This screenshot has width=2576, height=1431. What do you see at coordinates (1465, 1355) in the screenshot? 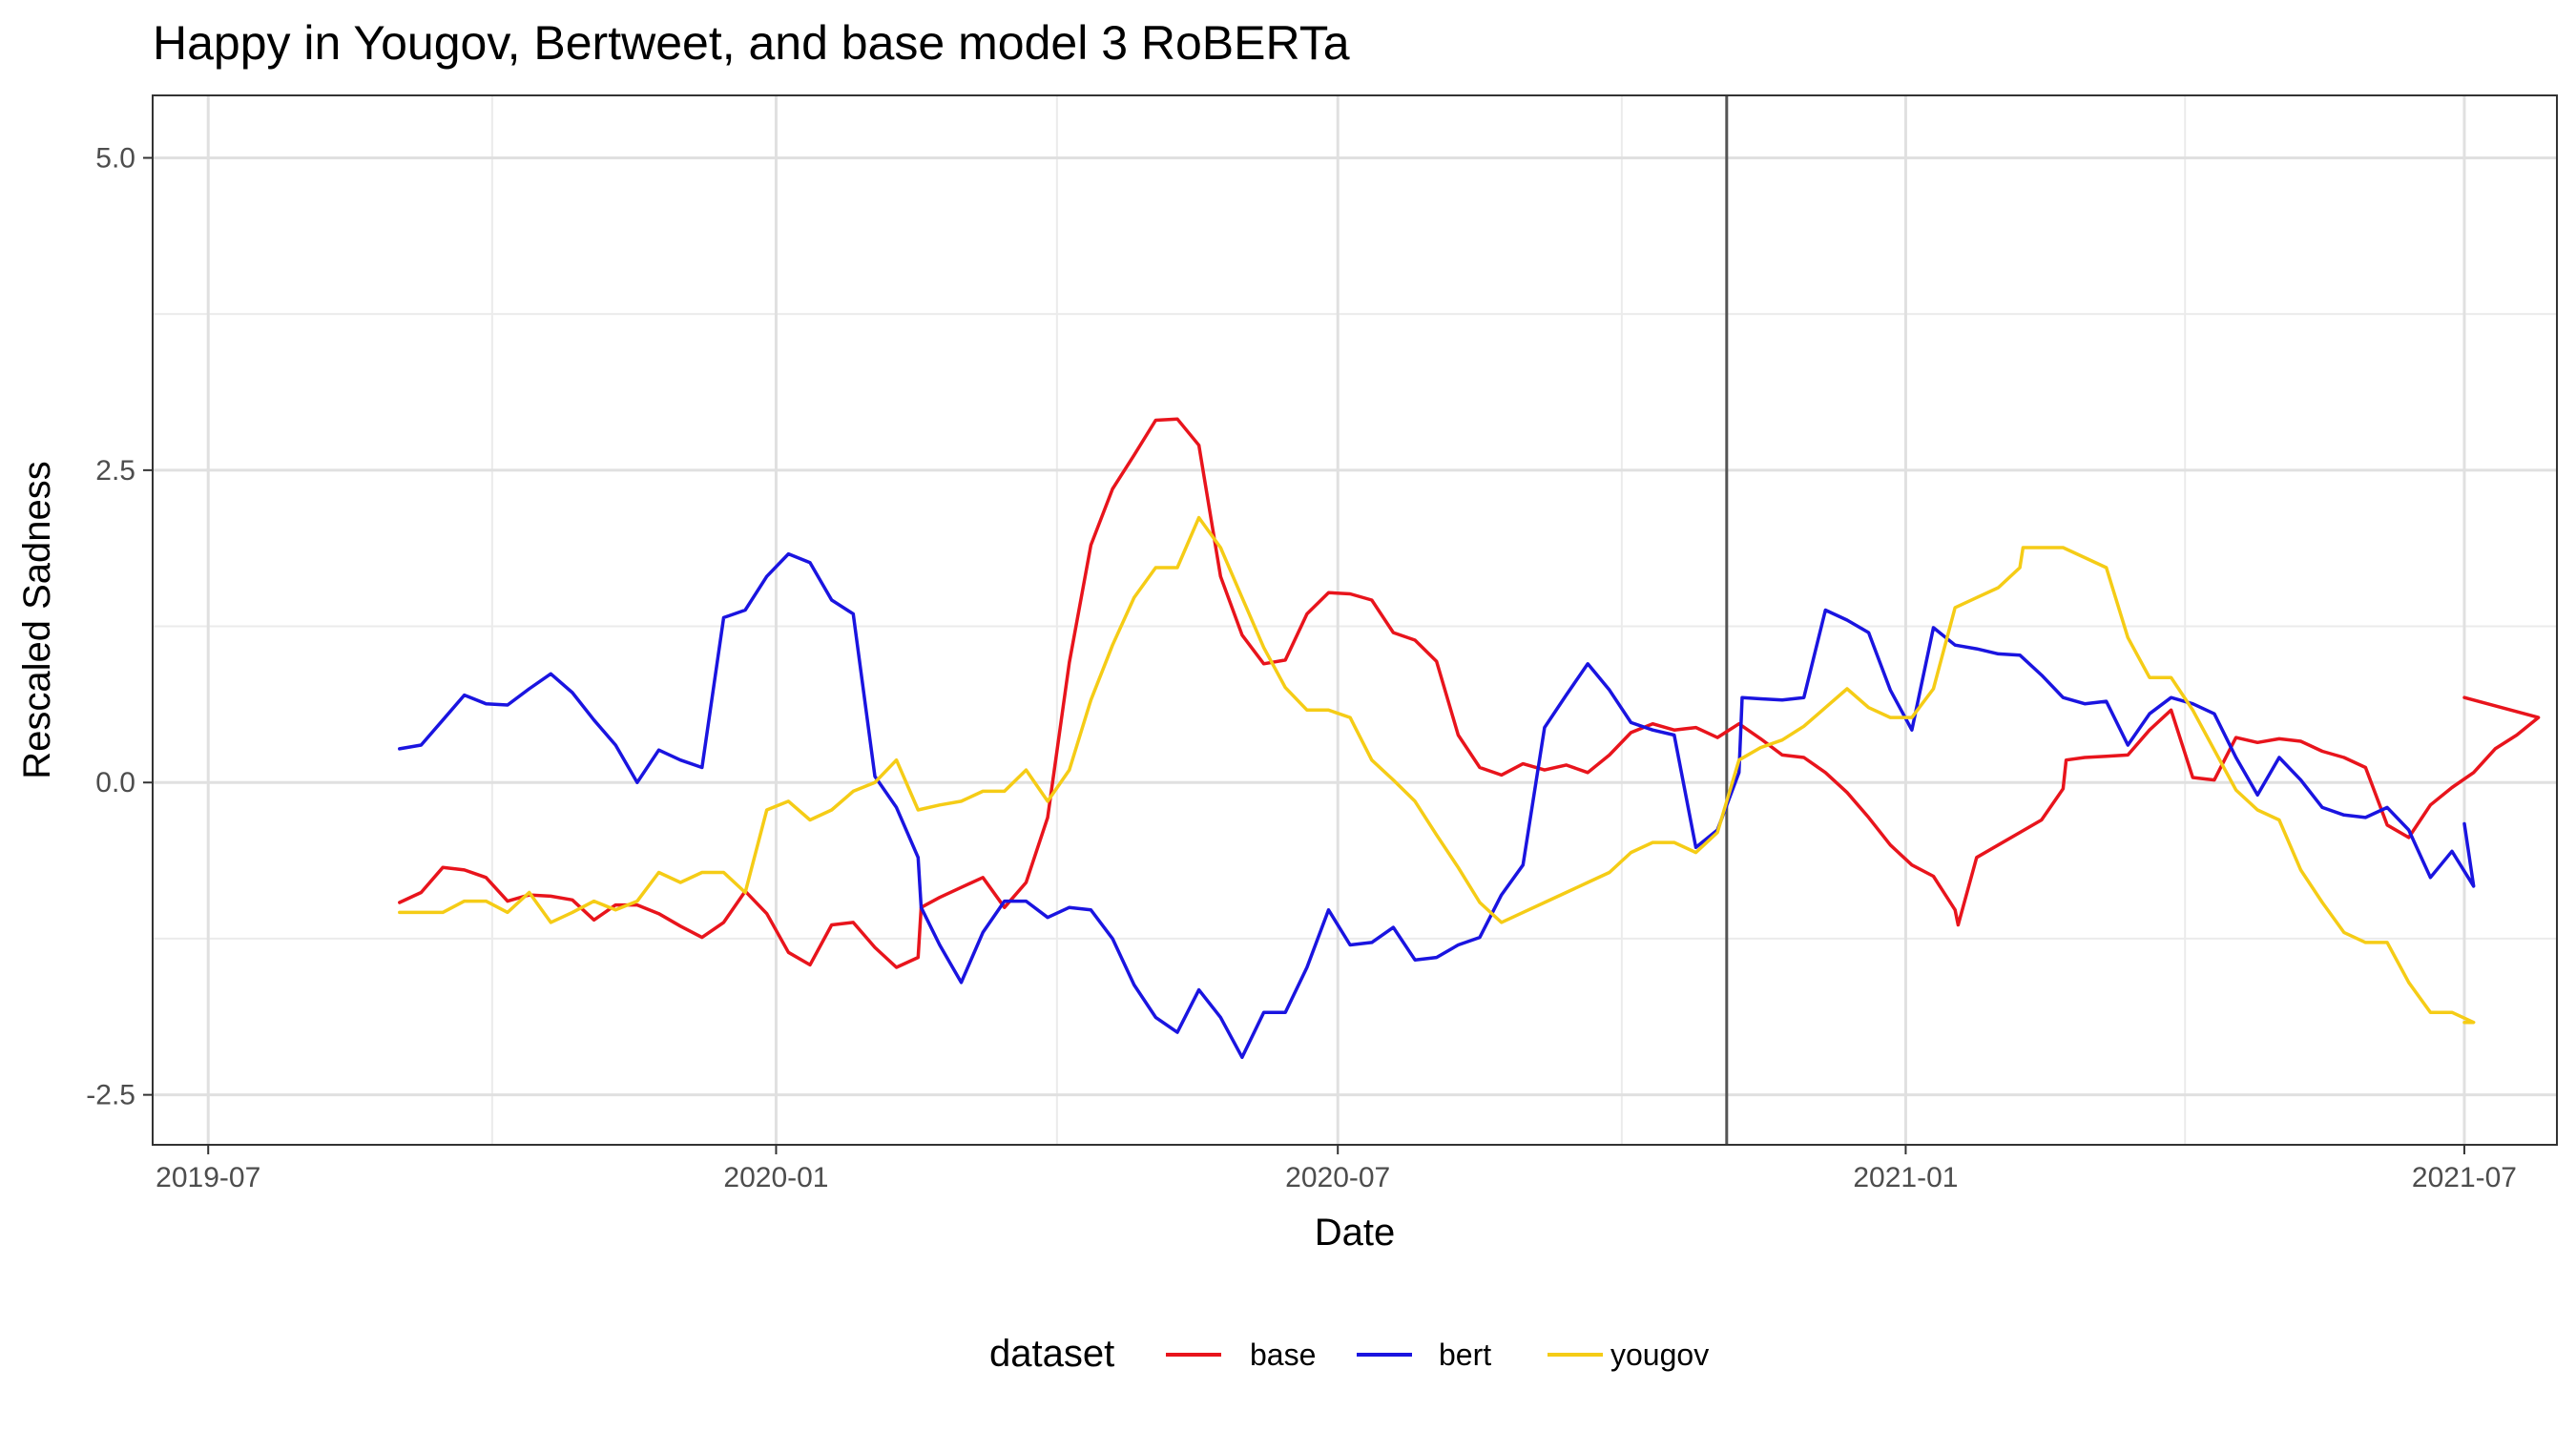
I see `legend-label-bert: bert` at bounding box center [1465, 1355].